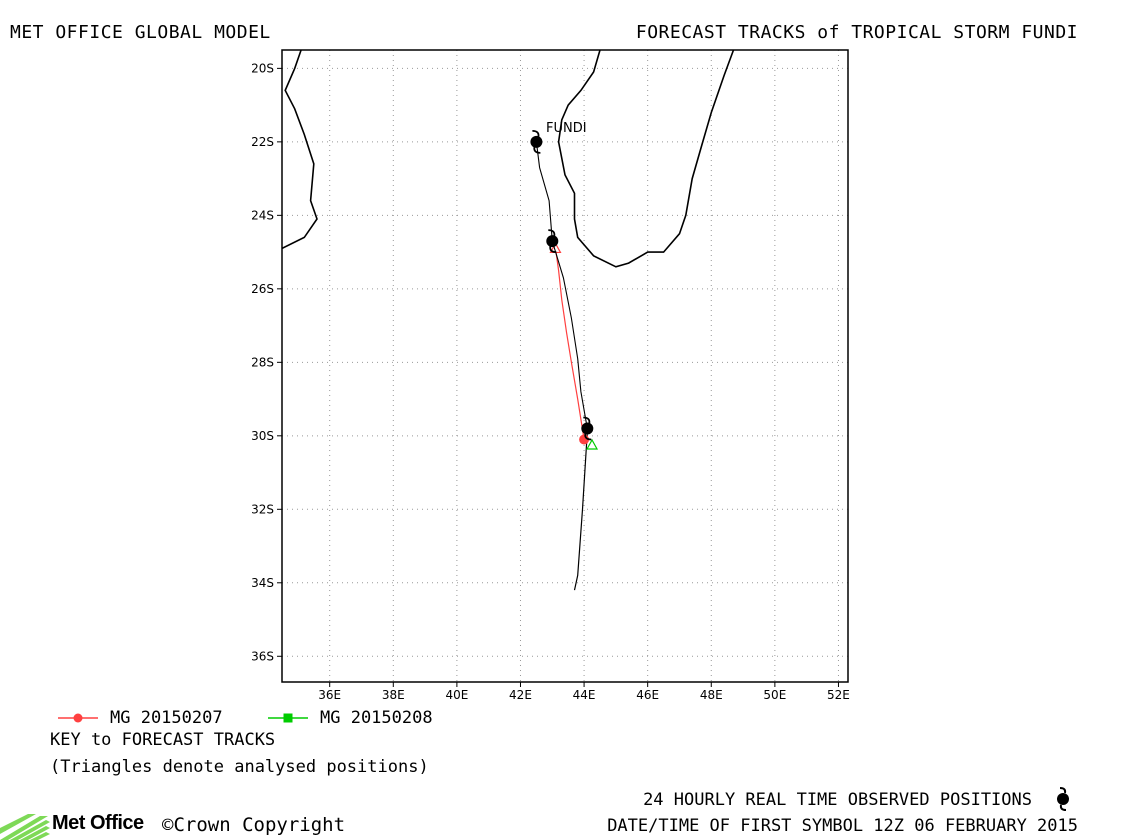  I want to click on copyright-notice: ©Crown Copyright, so click(253, 825).